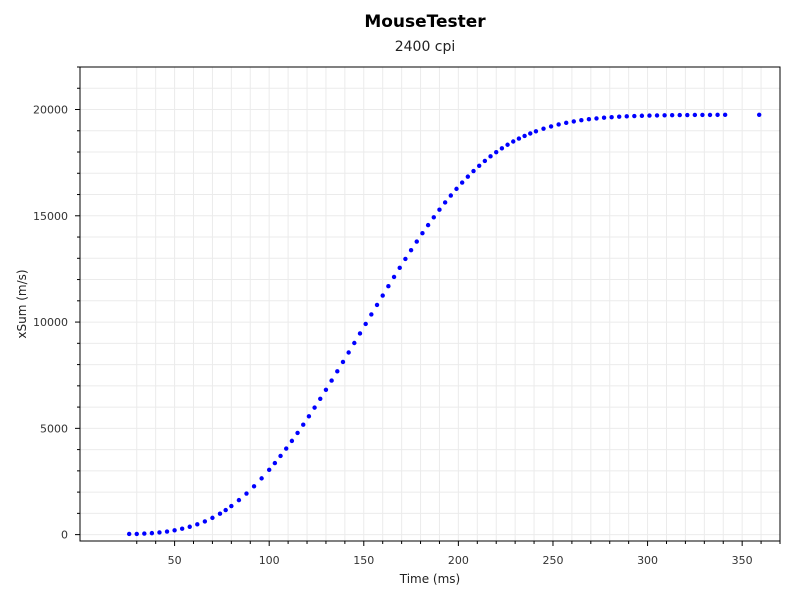 This screenshot has height=600, width=800. Describe the element at coordinates (175, 560) in the screenshot. I see `x-tick-label: 50` at that location.